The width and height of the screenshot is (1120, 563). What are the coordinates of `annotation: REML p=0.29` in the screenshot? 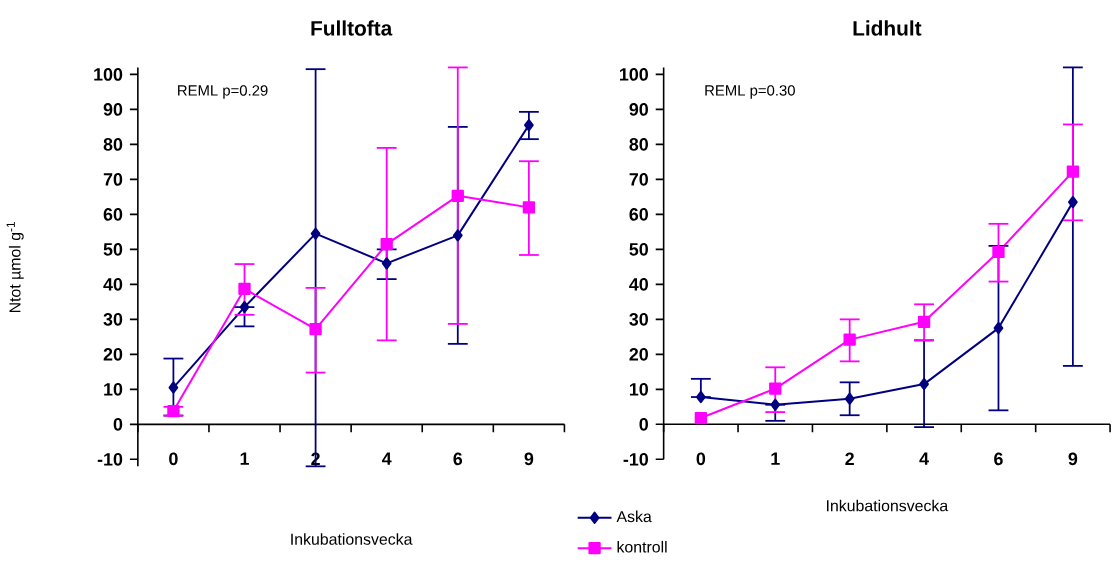 It's located at (223, 92).